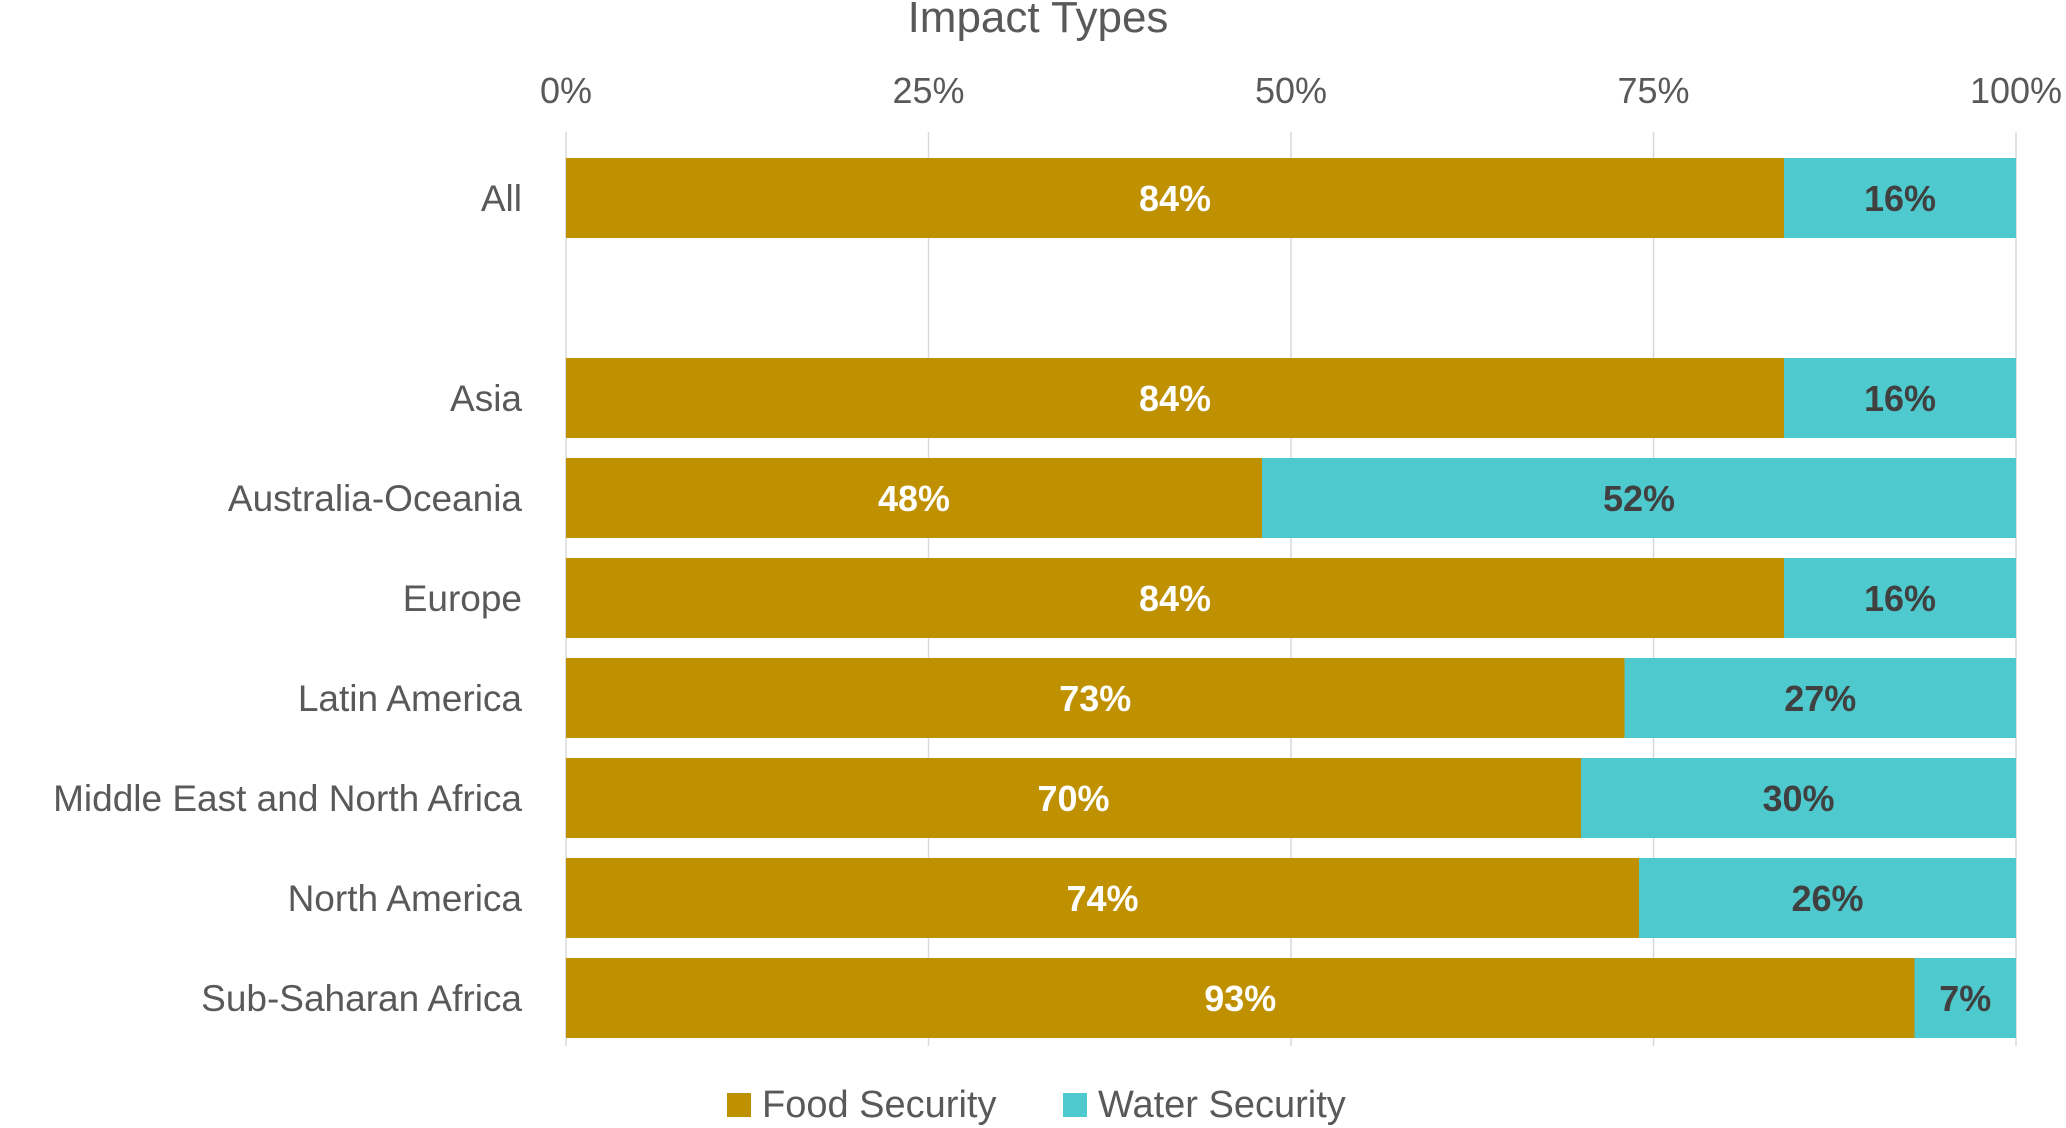 The image size is (2066, 1128). Describe the element at coordinates (928, 90) in the screenshot. I see `x-tick-label-25: 25%` at that location.